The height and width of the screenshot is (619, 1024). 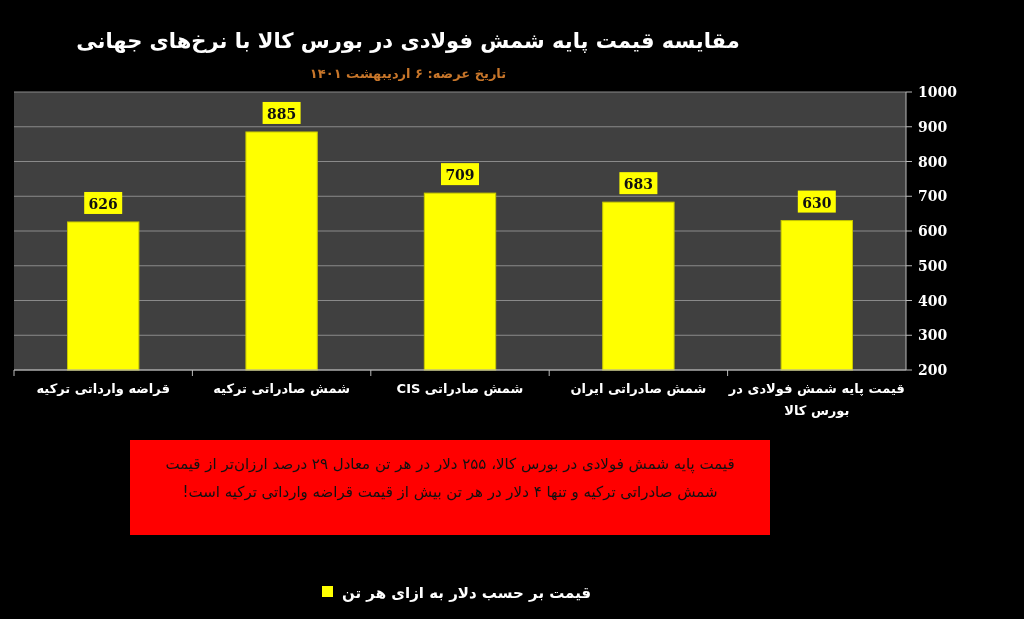 What do you see at coordinates (933, 300) in the screenshot?
I see `y-tick-label: 400` at bounding box center [933, 300].